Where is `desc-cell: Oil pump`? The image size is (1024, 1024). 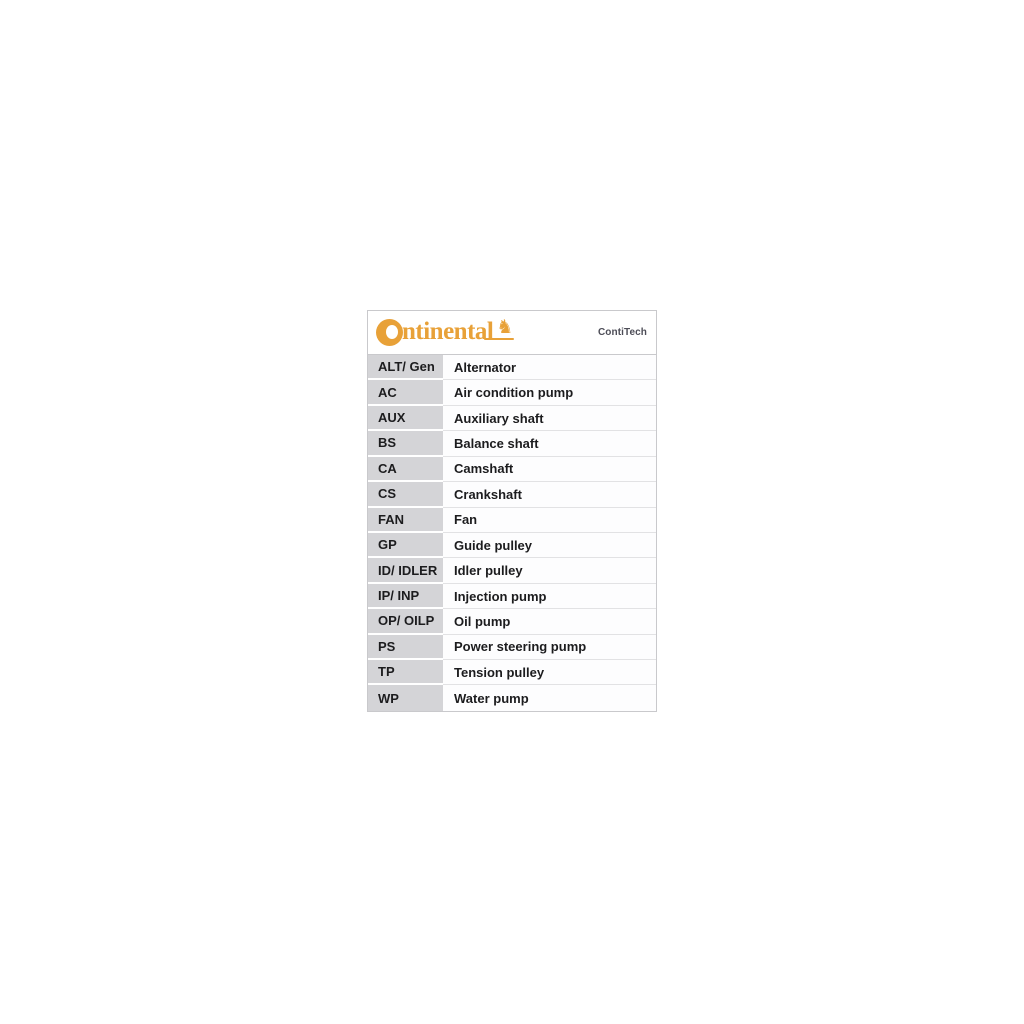
desc-cell: Oil pump is located at coordinates (549, 622).